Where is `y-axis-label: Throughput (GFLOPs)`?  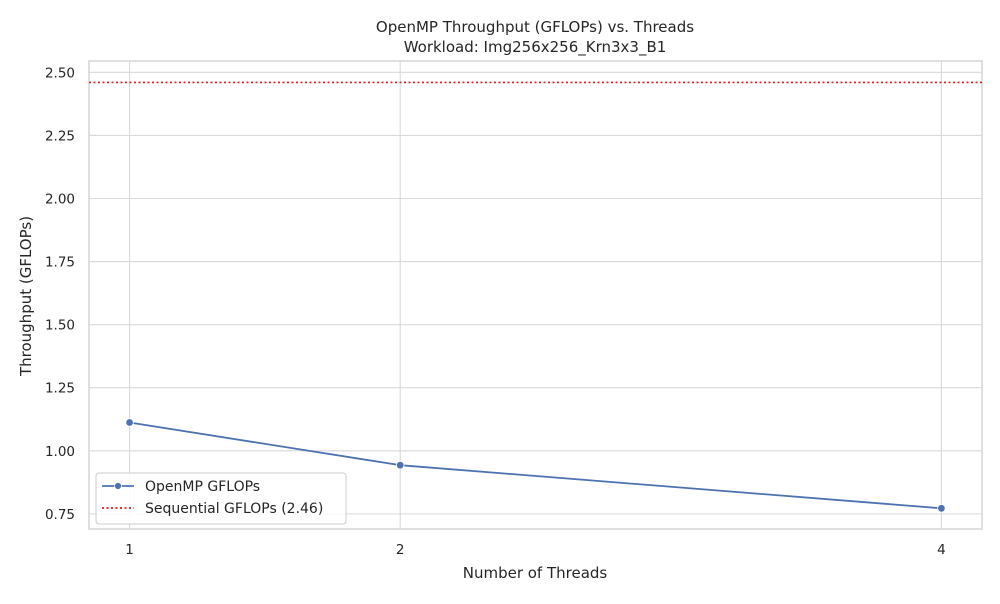
y-axis-label: Throughput (GFLOPs) is located at coordinates (26, 296).